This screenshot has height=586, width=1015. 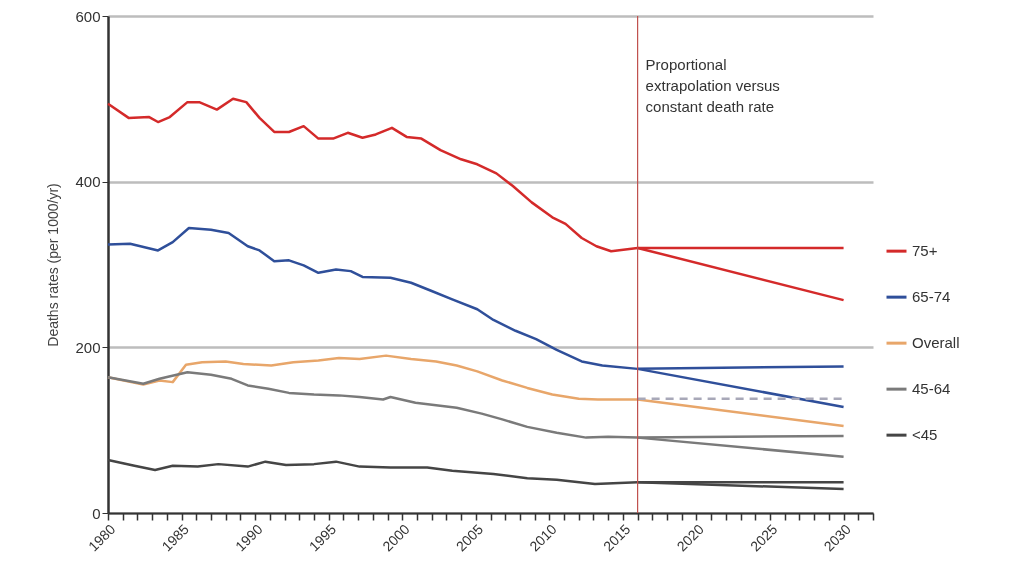 I want to click on y-tick-label: 200, so click(x=88, y=347).